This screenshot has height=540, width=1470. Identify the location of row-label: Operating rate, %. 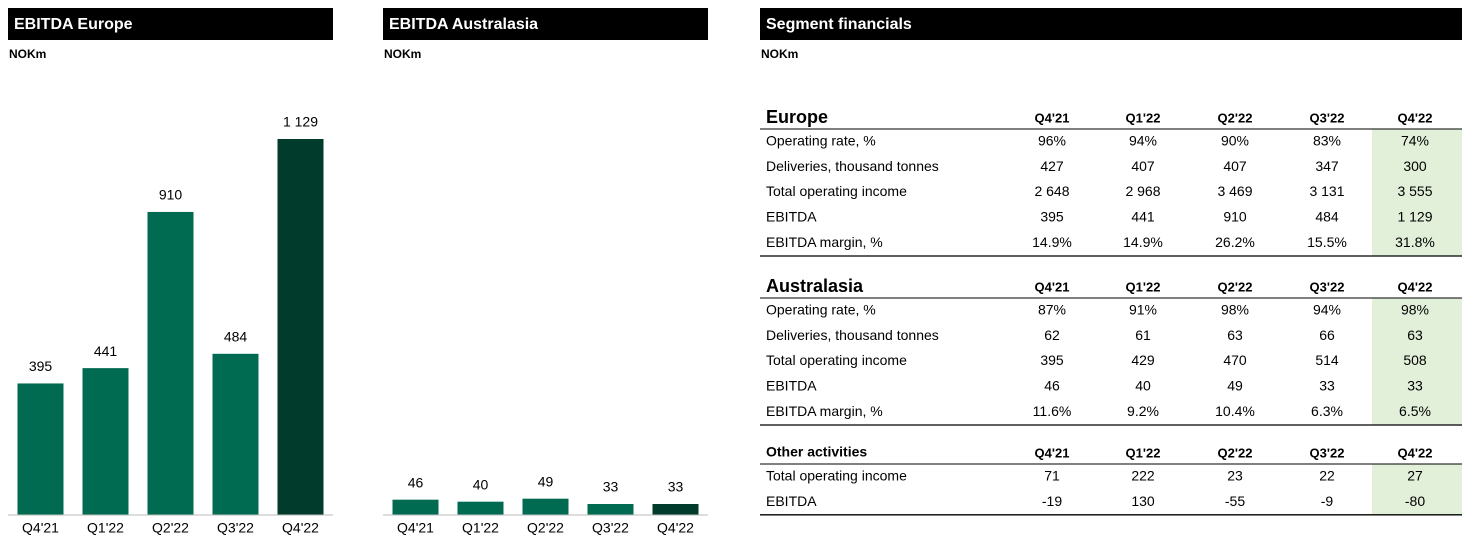
(821, 140).